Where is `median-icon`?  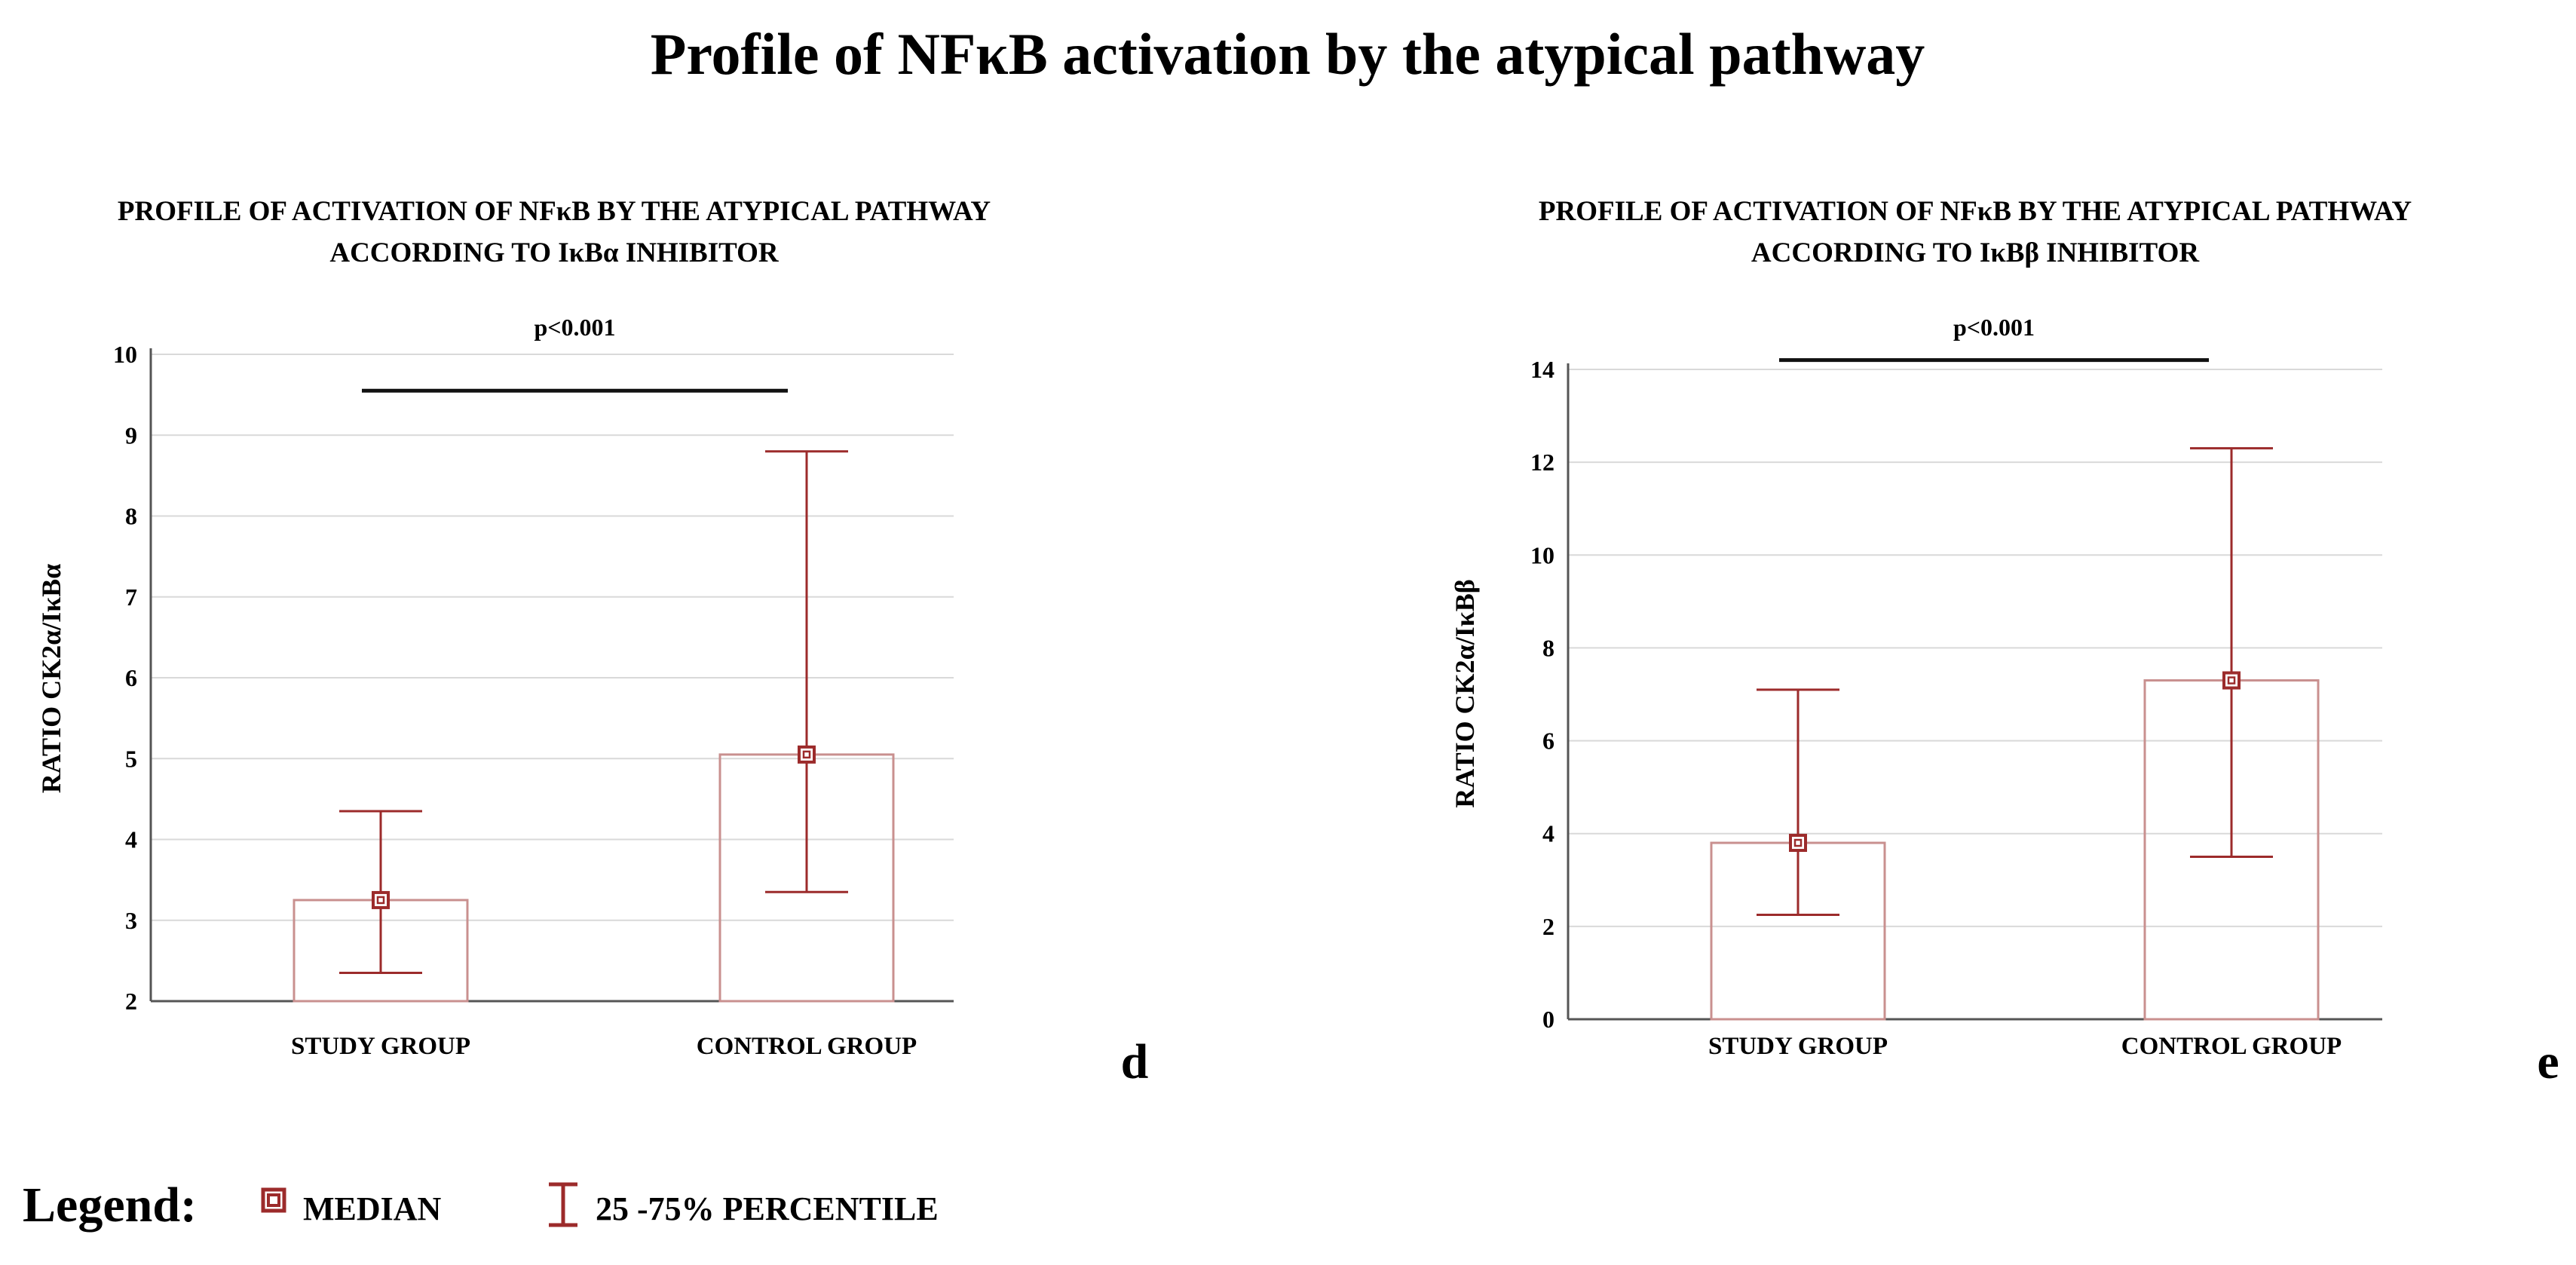 median-icon is located at coordinates (273, 1200).